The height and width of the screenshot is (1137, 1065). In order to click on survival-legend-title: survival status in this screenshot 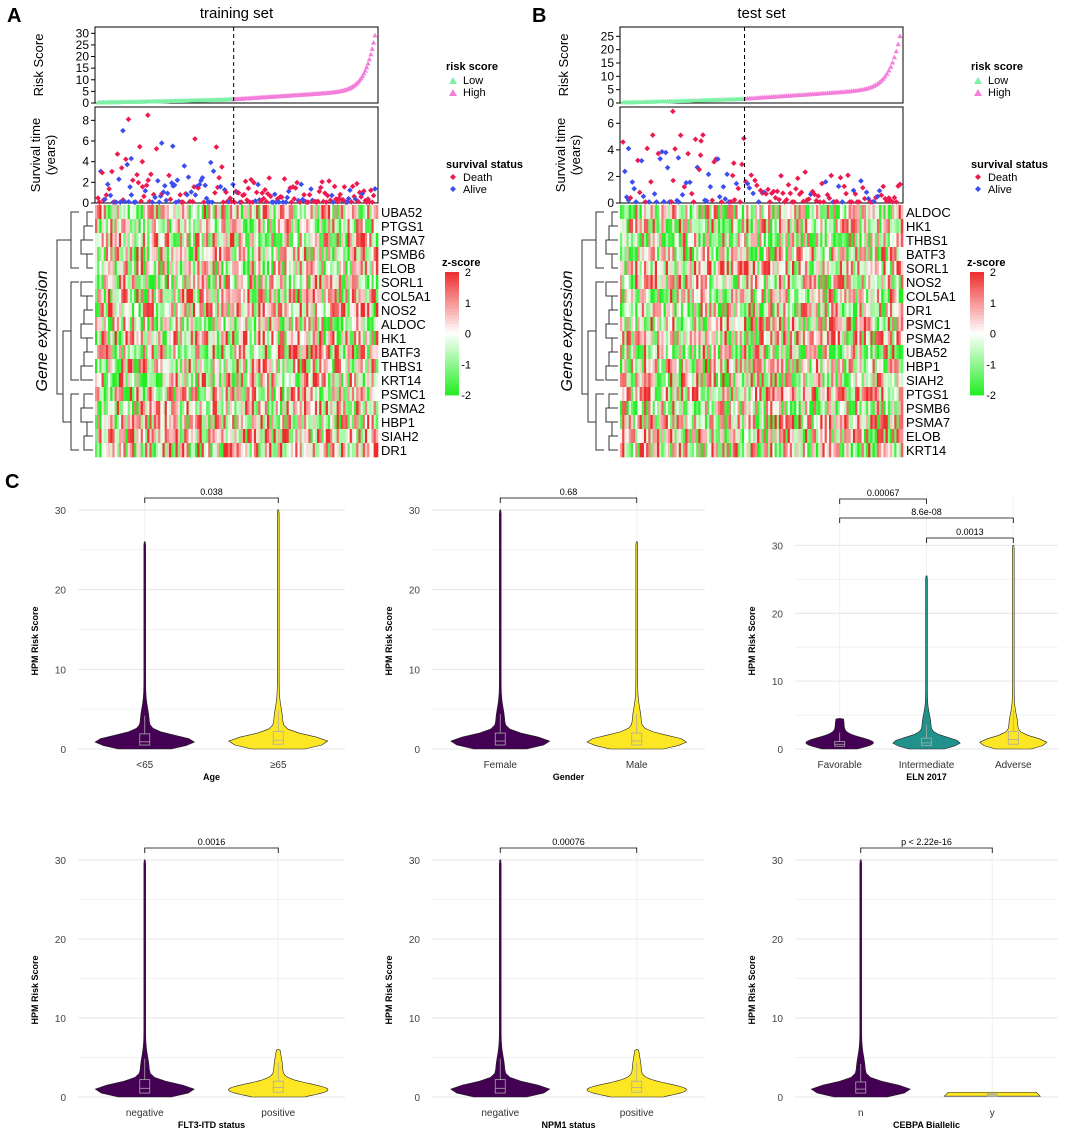, I will do `click(484, 165)`.